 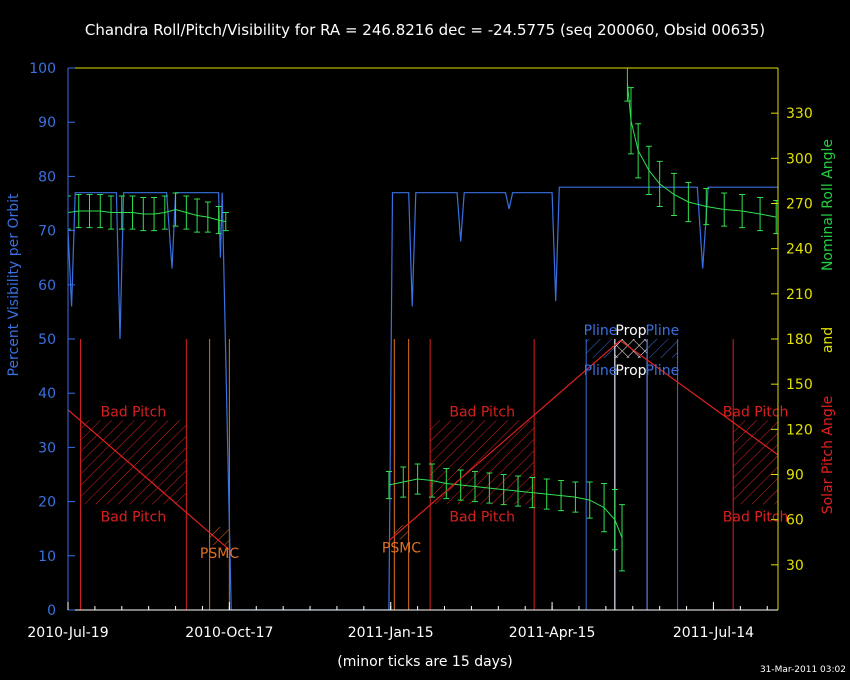 What do you see at coordinates (47, 448) in the screenshot?
I see `y-tick-label: 30` at bounding box center [47, 448].